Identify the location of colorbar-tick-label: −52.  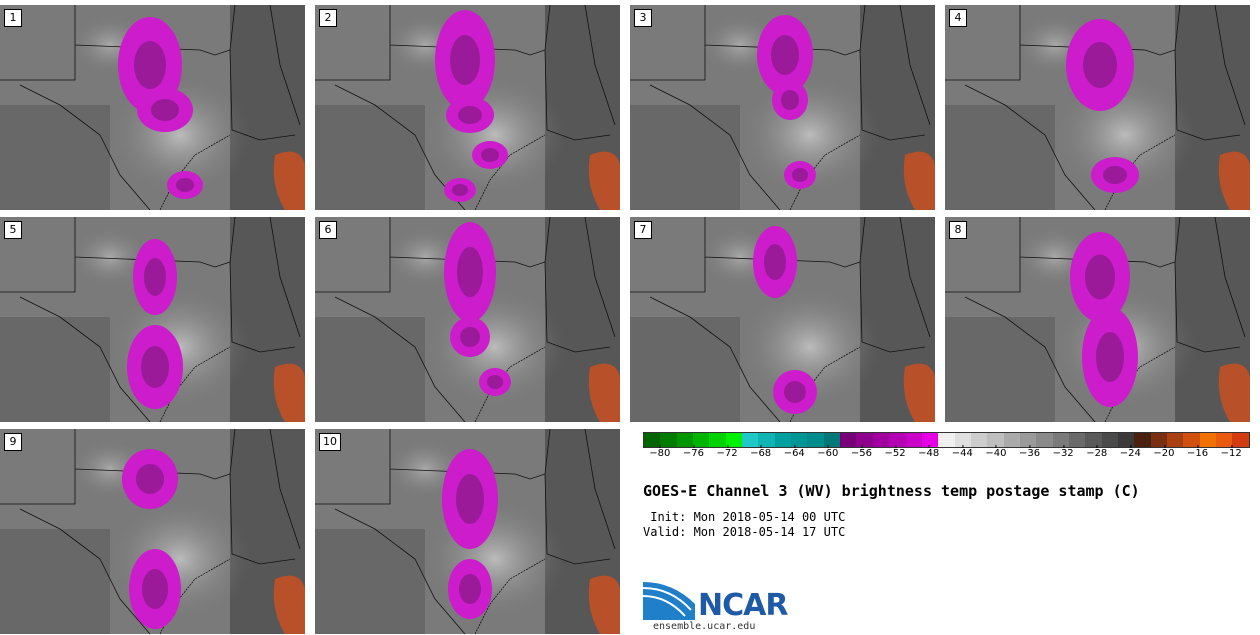
(895, 452).